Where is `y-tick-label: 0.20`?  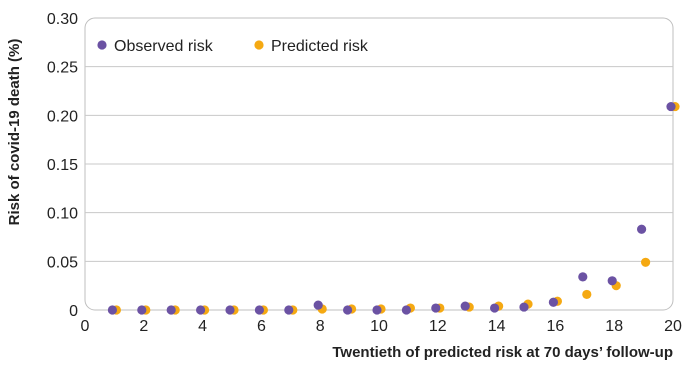 y-tick-label: 0.20 is located at coordinates (62, 116).